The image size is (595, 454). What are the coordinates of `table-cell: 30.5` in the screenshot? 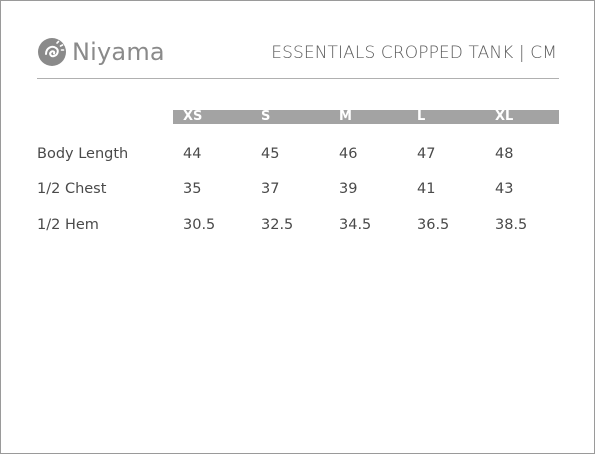 It's located at (199, 225).